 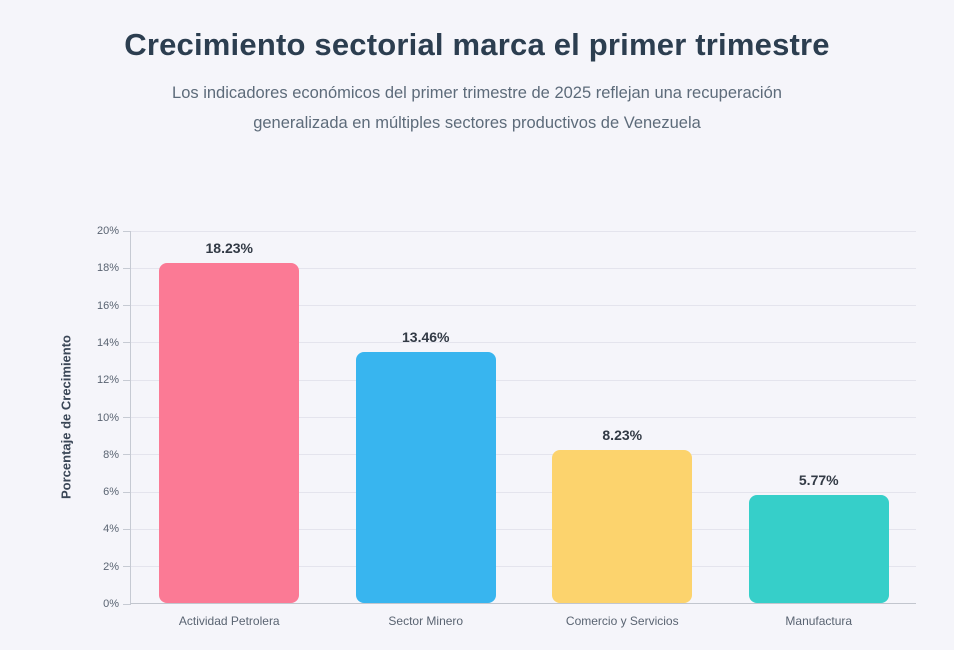 I want to click on y-tick-label: 18%, so click(x=107, y=268).